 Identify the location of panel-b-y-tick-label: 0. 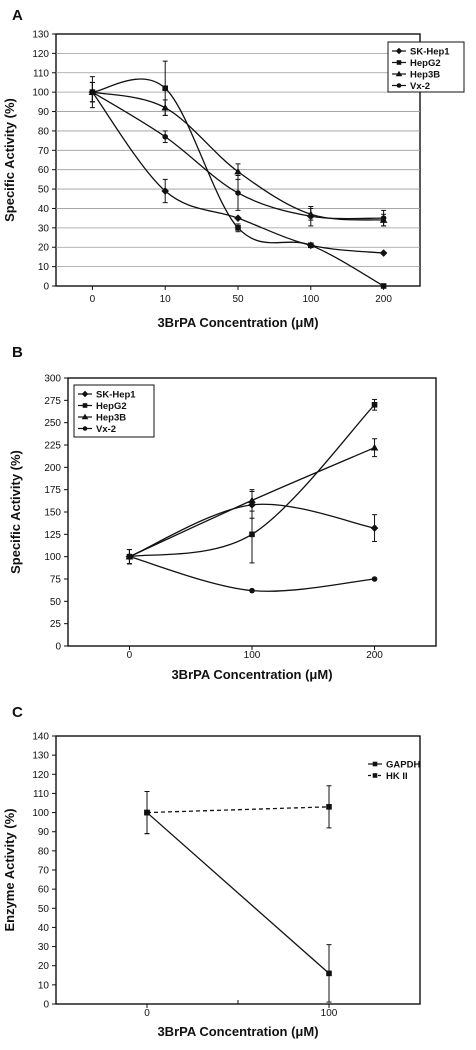
(58, 647).